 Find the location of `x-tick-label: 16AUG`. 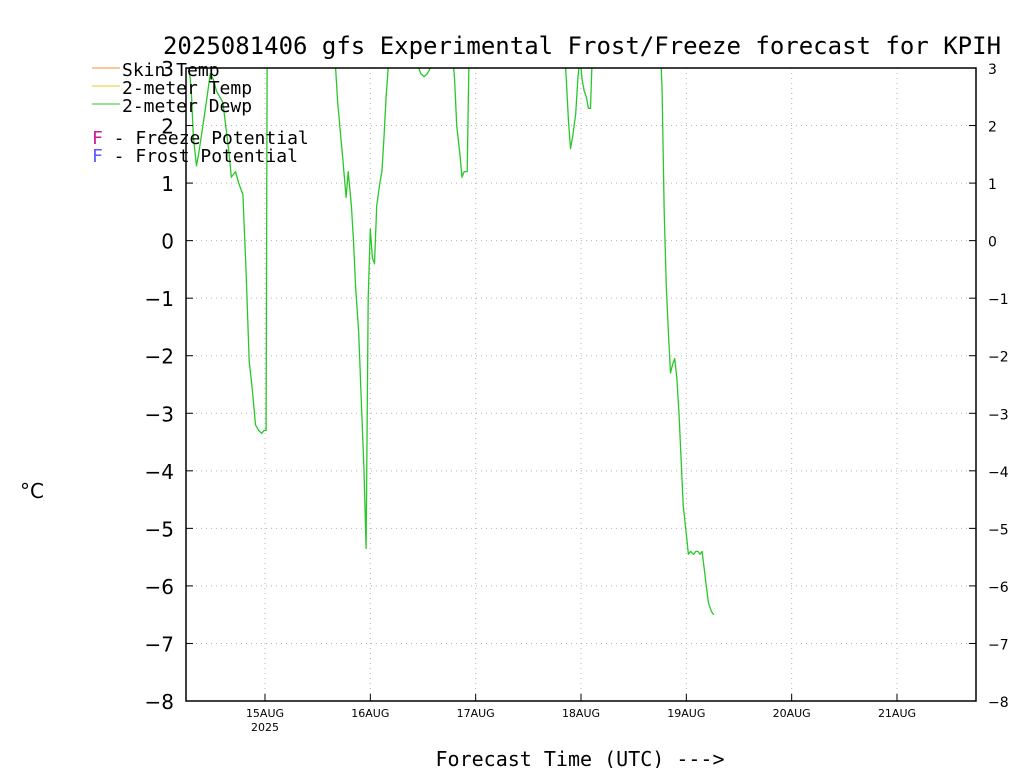

x-tick-label: 16AUG is located at coordinates (370, 713).